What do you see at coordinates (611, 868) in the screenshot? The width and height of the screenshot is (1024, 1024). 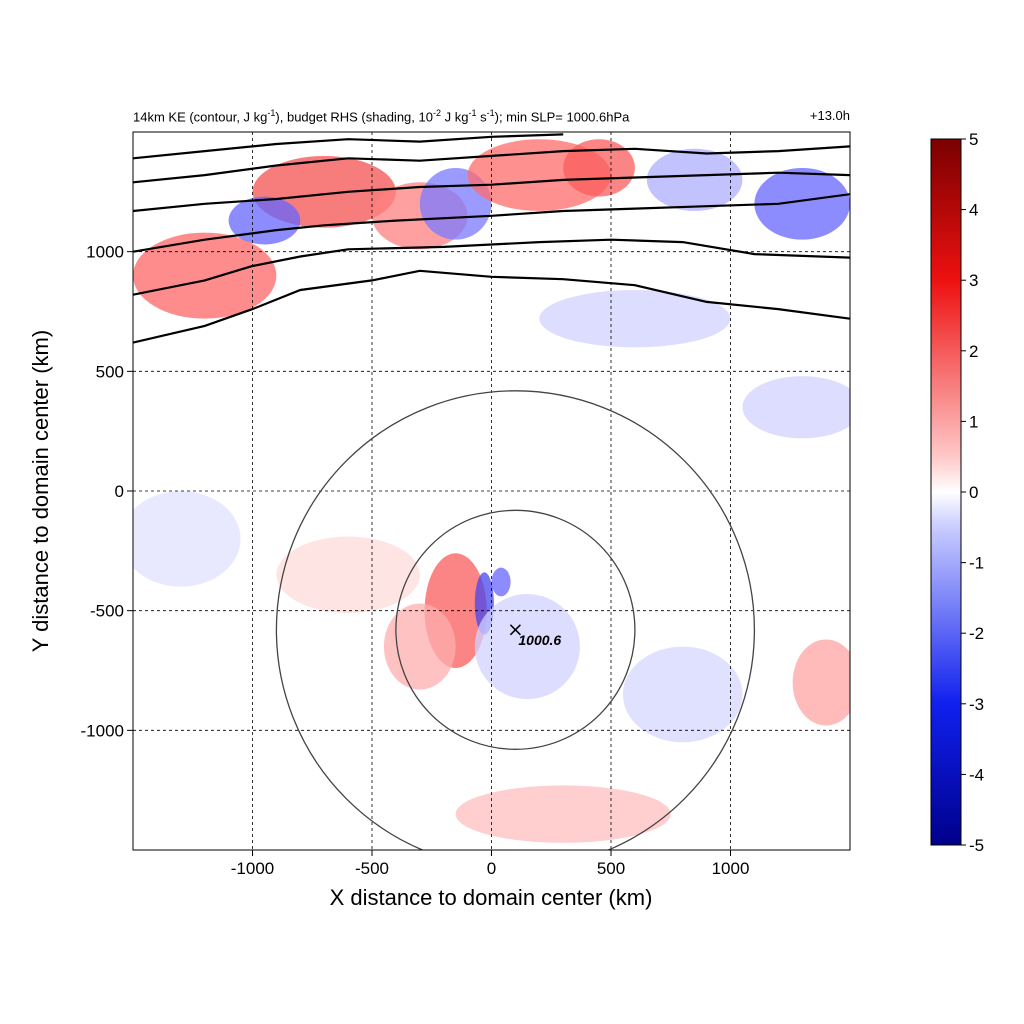 I see `x-tick-label: 500` at bounding box center [611, 868].